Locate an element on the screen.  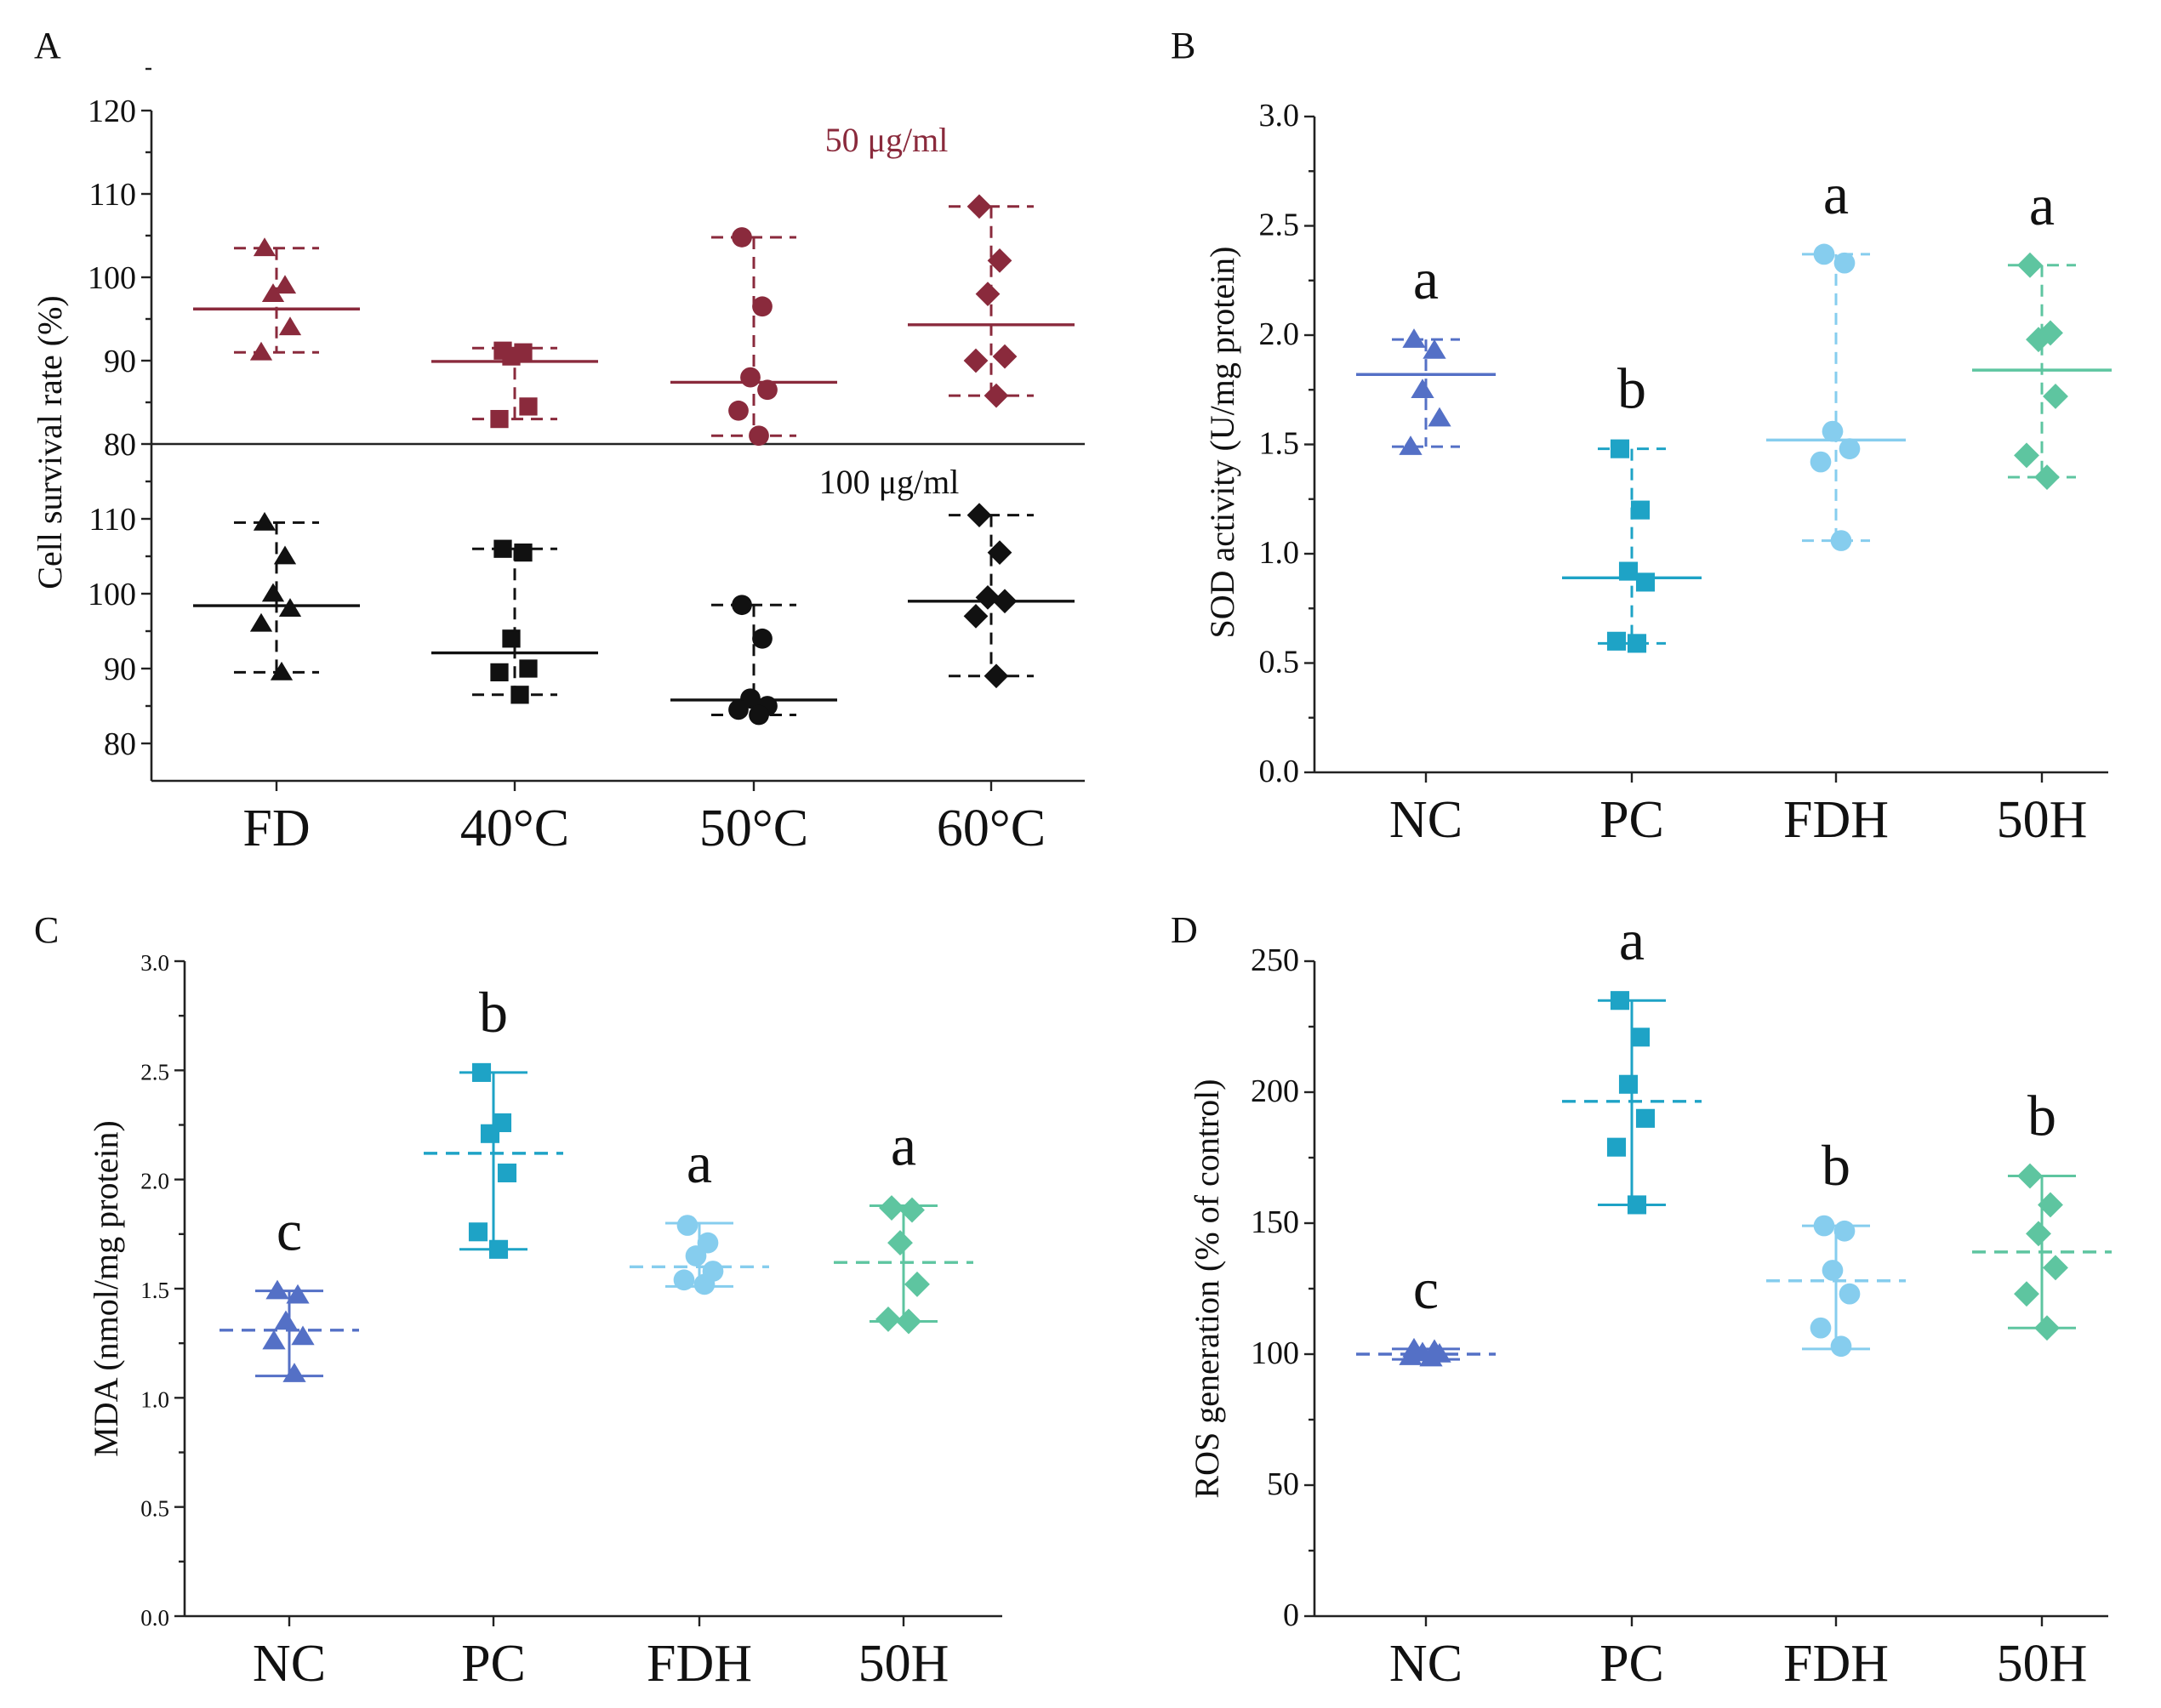
x-tick-label: 50°C is located at coordinates (753, 828).